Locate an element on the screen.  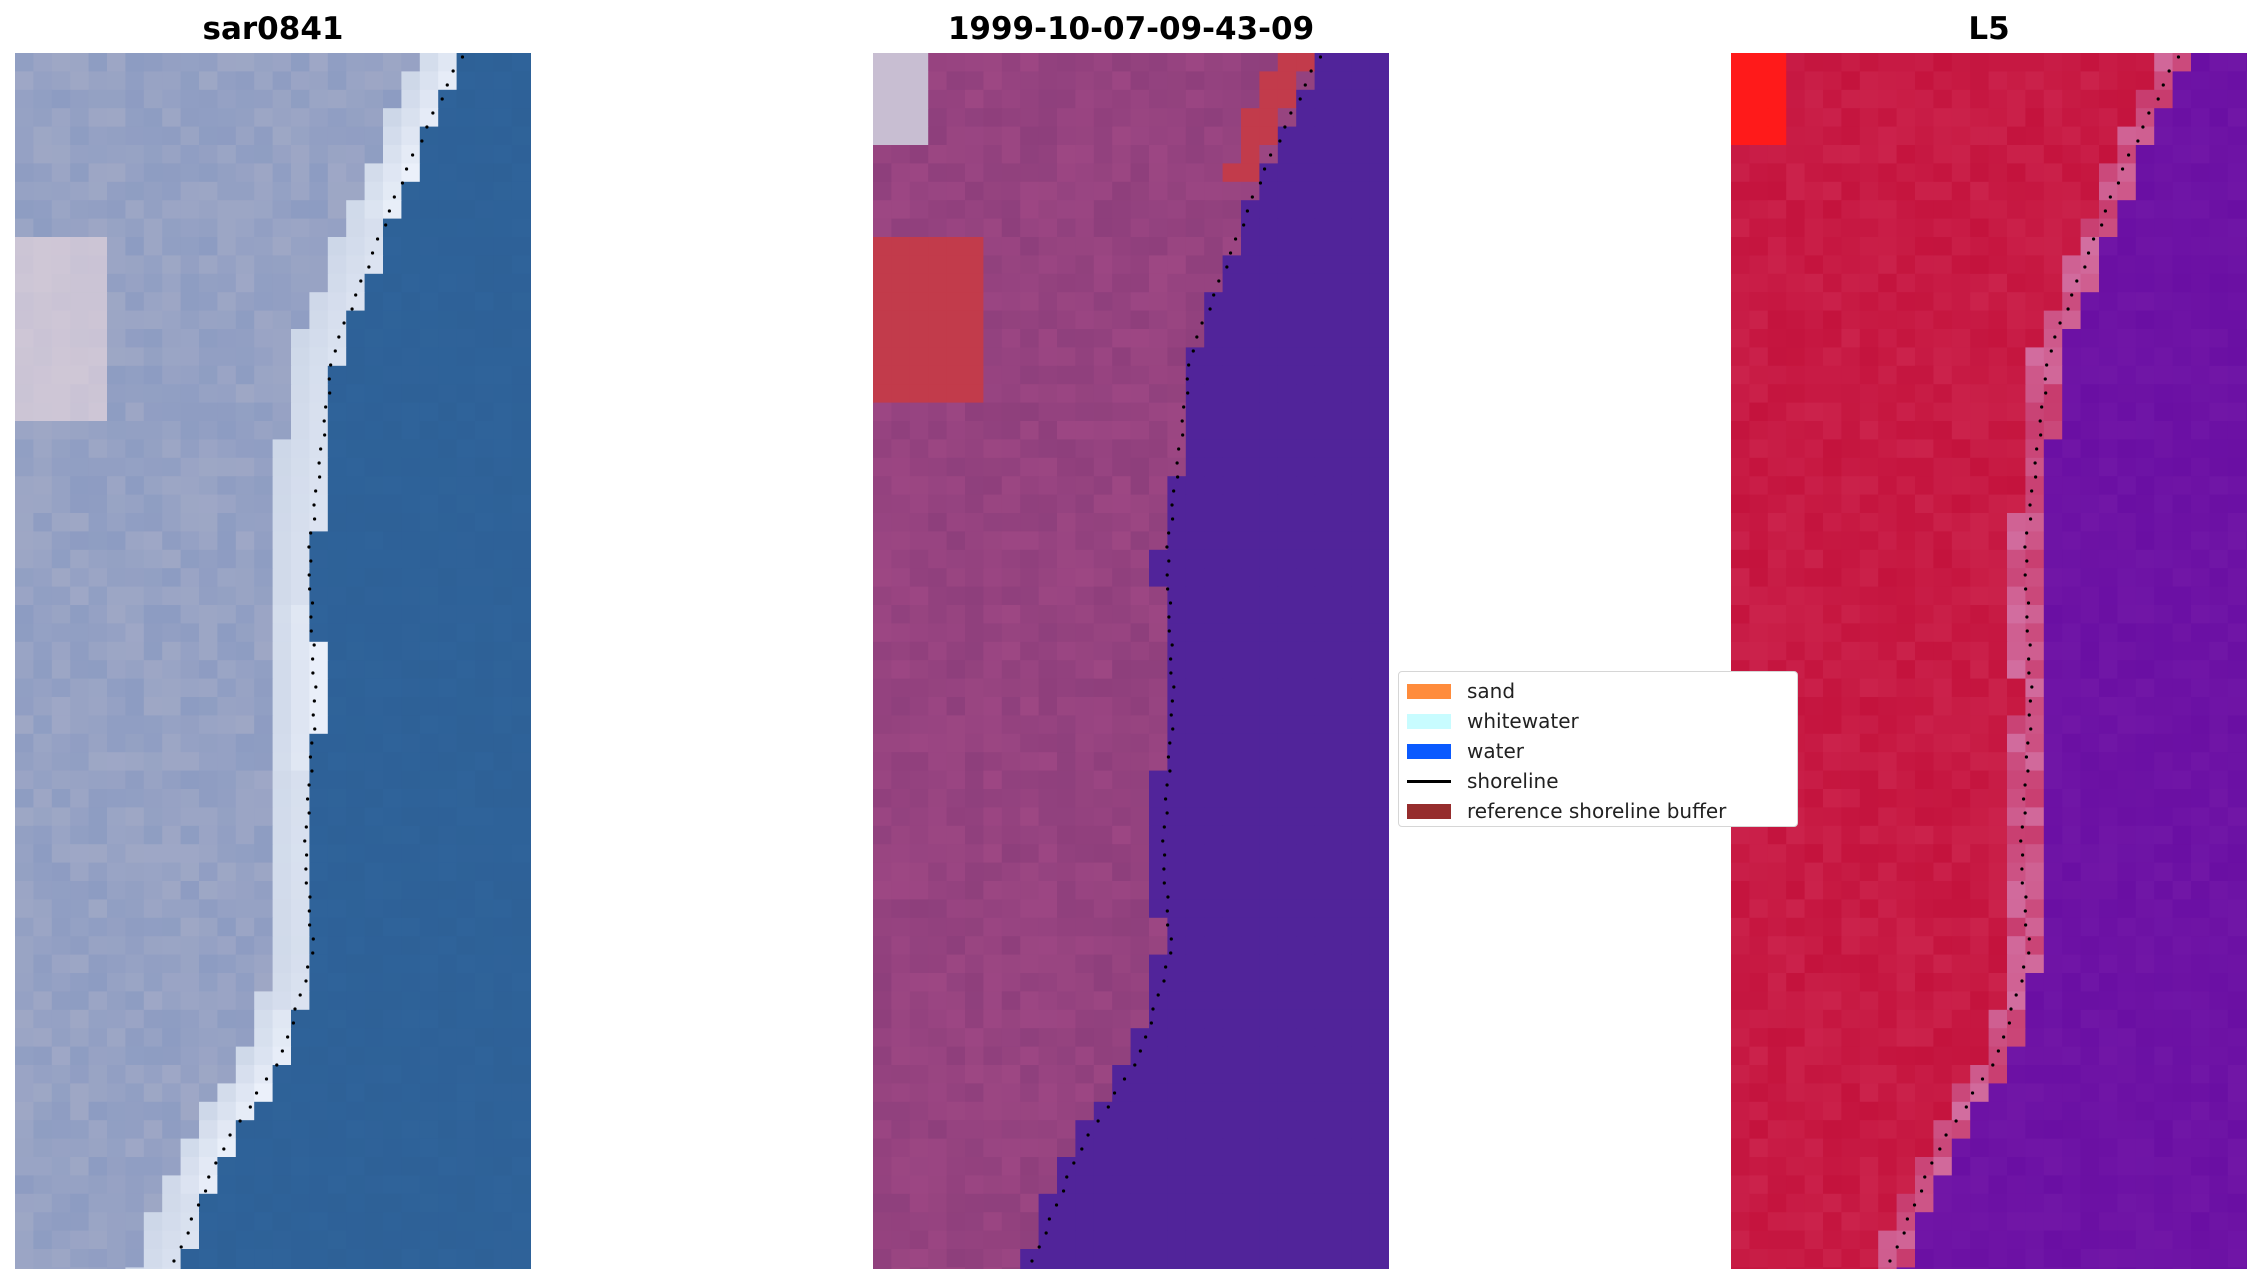
legend-label: reference shoreline buffer is located at coordinates (1597, 811).